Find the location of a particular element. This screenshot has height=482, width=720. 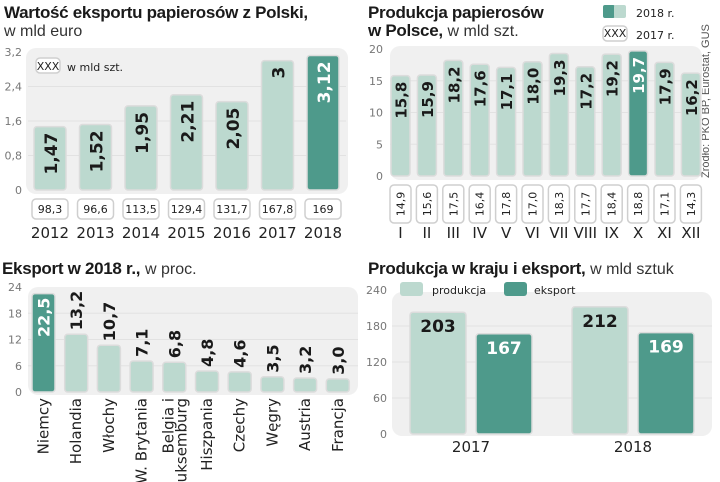

chart2-legend-swatch-dark is located at coordinates (609, 11).